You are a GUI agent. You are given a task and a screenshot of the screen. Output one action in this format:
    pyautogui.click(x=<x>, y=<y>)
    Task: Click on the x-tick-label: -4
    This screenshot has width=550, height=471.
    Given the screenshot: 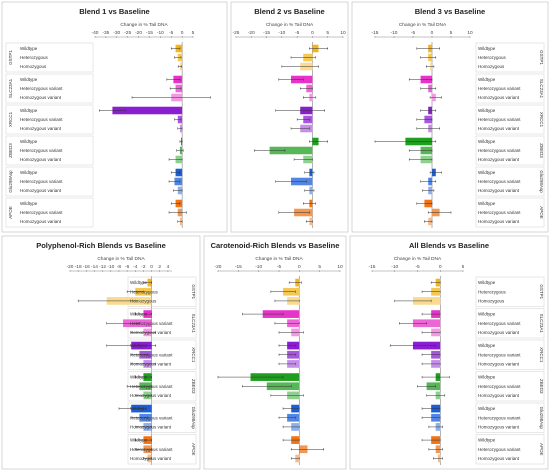 What is the action you would take?
    pyautogui.click(x=135, y=267)
    